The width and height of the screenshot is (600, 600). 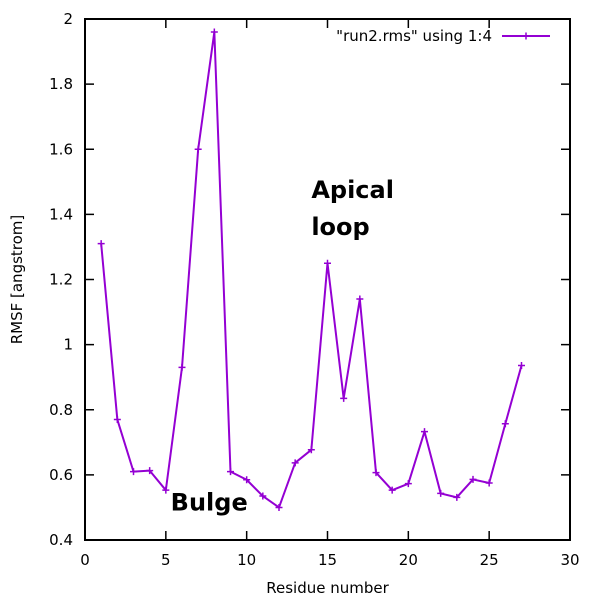 I want to click on y-tick-label: 1.2, so click(x=61, y=280).